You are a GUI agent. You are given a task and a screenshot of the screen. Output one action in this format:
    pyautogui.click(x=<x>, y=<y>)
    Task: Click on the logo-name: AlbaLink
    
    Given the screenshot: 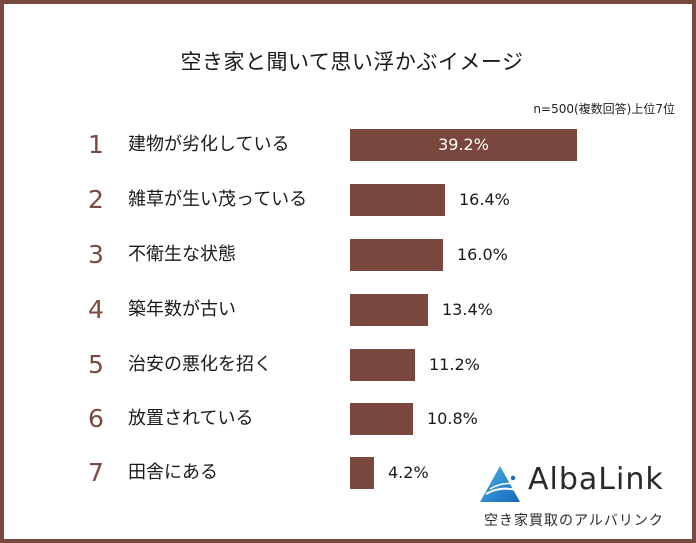 What is the action you would take?
    pyautogui.click(x=596, y=479)
    